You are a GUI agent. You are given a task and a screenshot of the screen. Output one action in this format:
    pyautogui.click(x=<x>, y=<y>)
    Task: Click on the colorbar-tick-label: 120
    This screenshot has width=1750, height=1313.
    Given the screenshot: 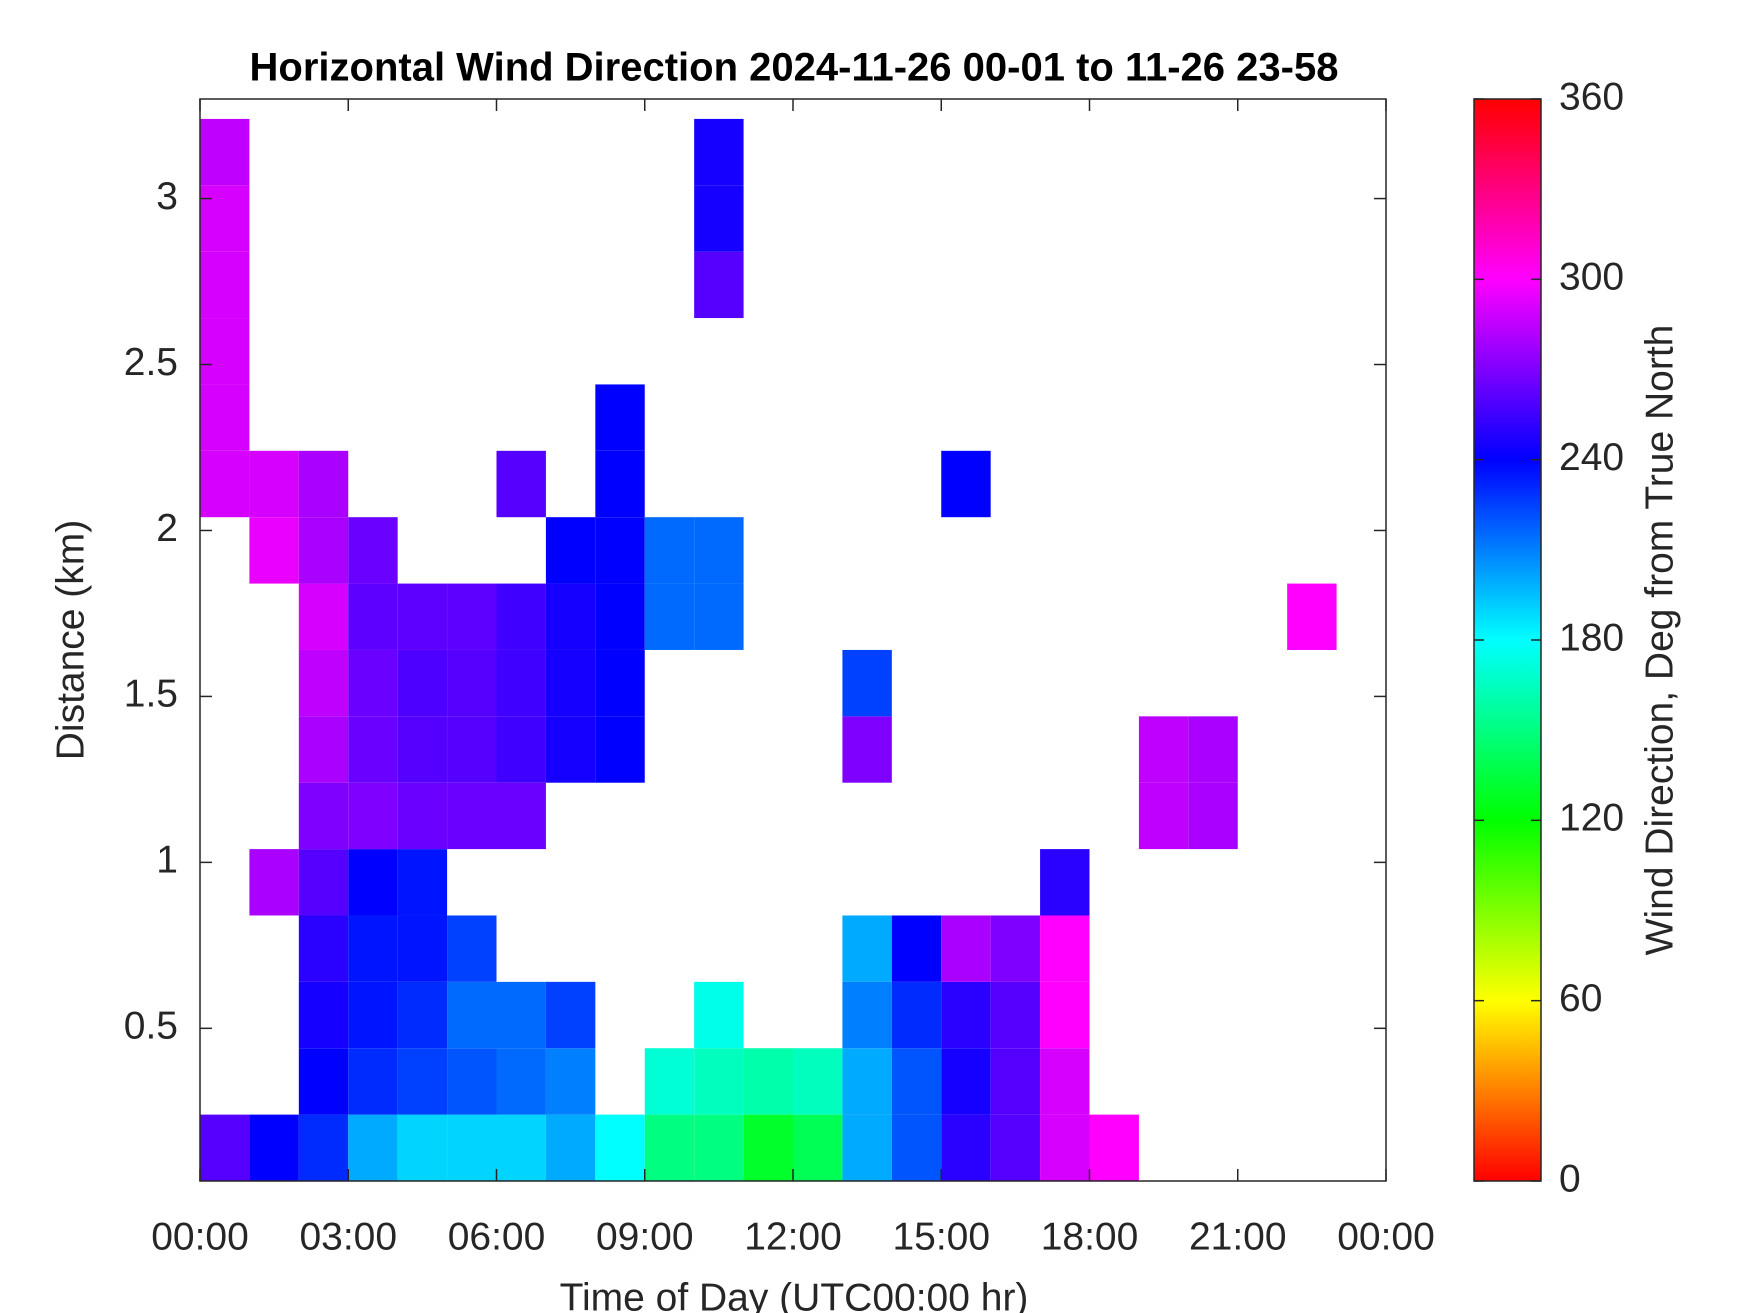 What is the action you would take?
    pyautogui.click(x=1591, y=818)
    